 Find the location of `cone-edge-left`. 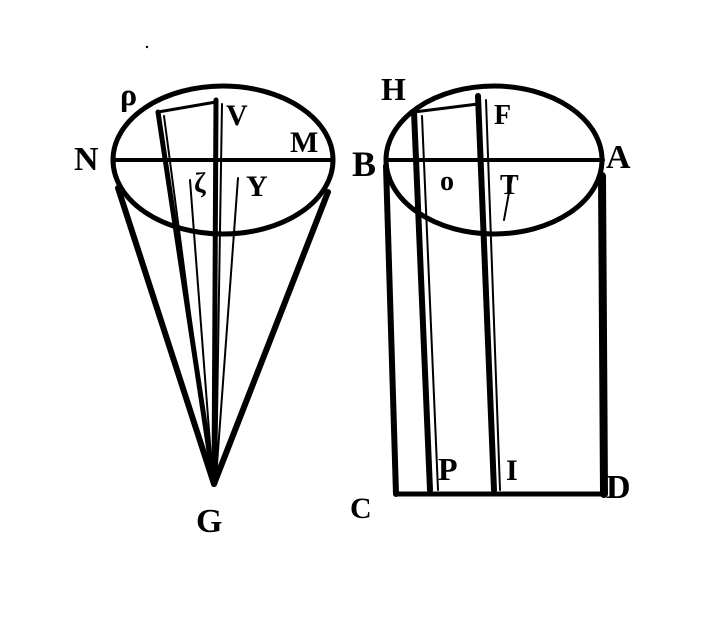

cone-edge-left is located at coordinates (166, 336).